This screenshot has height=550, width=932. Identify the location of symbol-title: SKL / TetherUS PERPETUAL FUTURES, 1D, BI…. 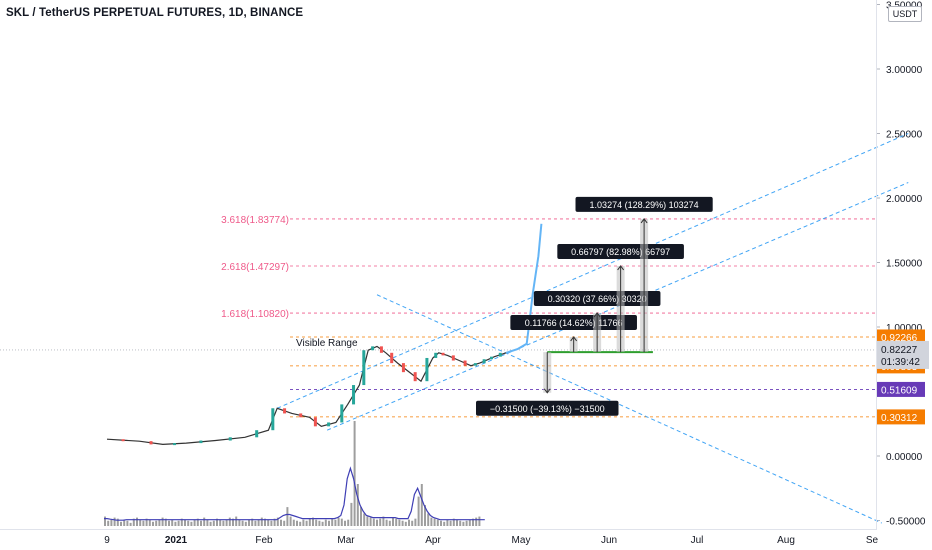
(155, 13).